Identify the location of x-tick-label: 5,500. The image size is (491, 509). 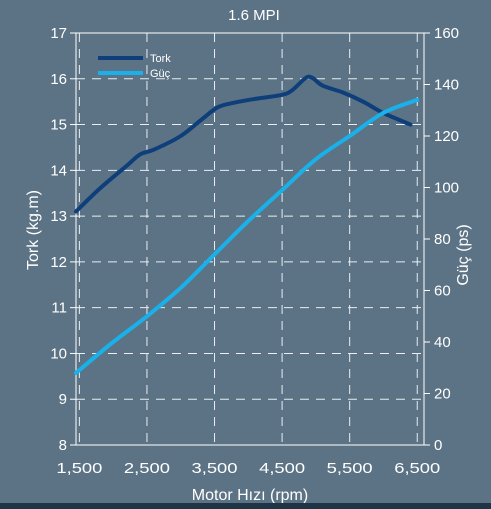
(350, 468).